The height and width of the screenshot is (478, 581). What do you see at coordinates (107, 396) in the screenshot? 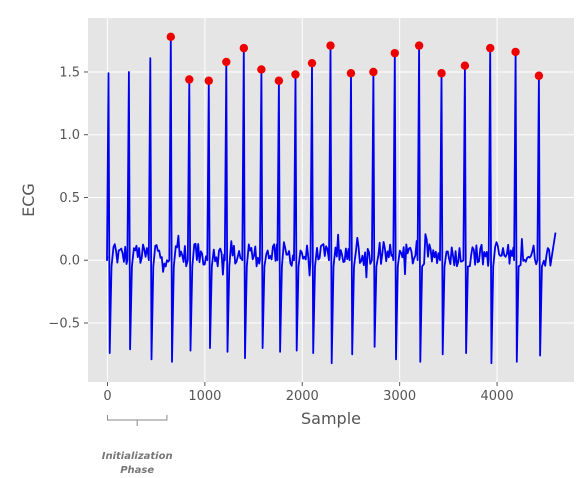
I see `x-tick-label: 0` at bounding box center [107, 396].